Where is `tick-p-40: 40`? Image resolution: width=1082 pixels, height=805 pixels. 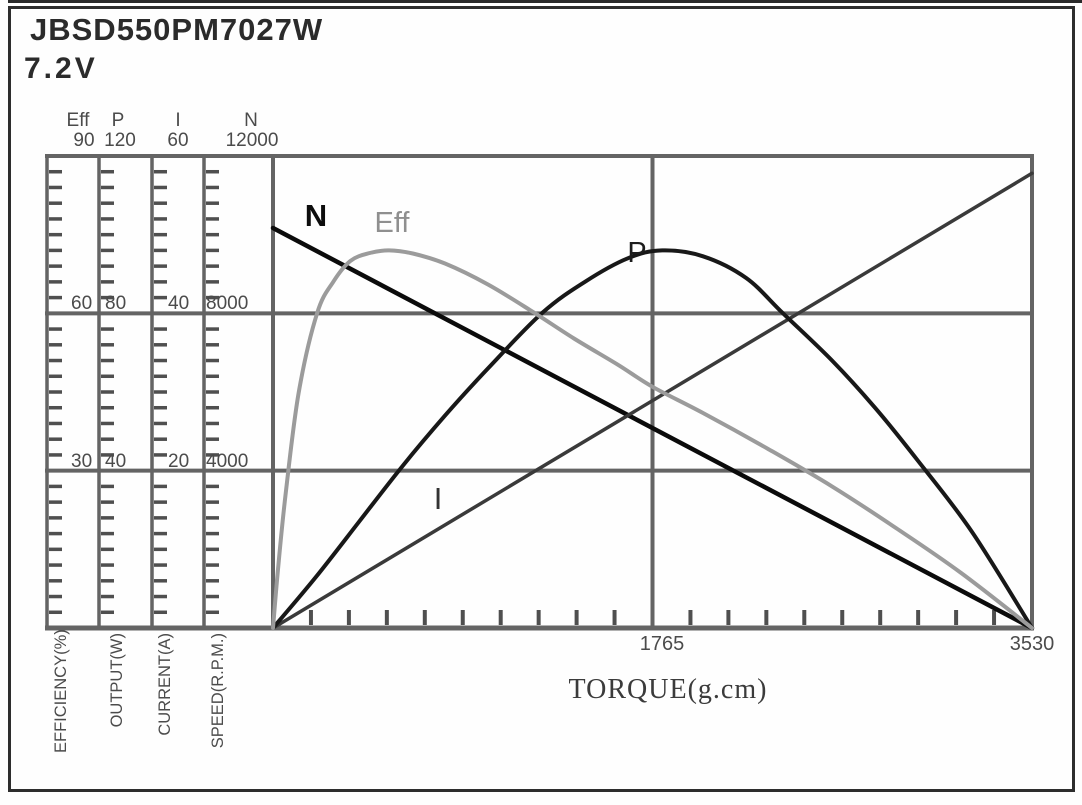
tick-p-40: 40 is located at coordinates (116, 461).